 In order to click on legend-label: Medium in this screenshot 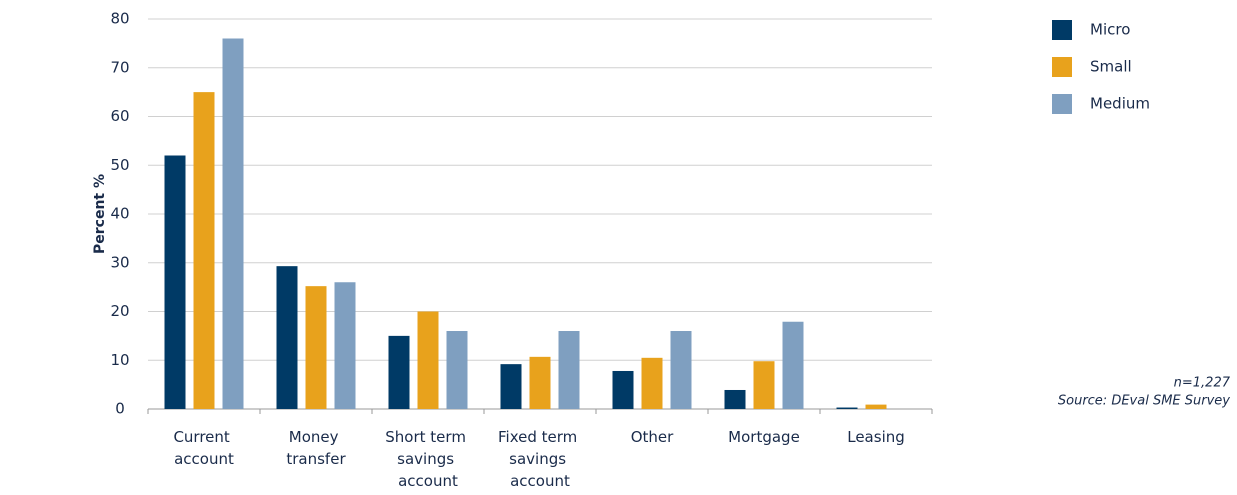, I will do `click(1120, 104)`.